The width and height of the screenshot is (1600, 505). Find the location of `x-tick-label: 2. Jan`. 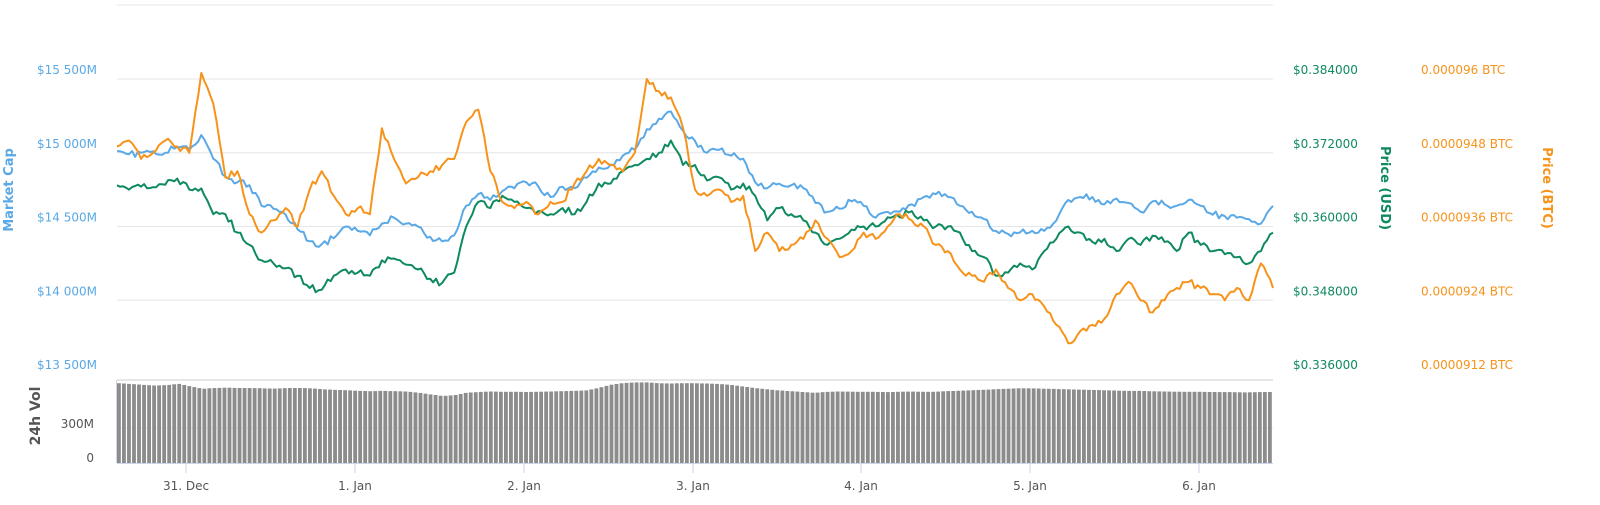

x-tick-label: 2. Jan is located at coordinates (524, 486).